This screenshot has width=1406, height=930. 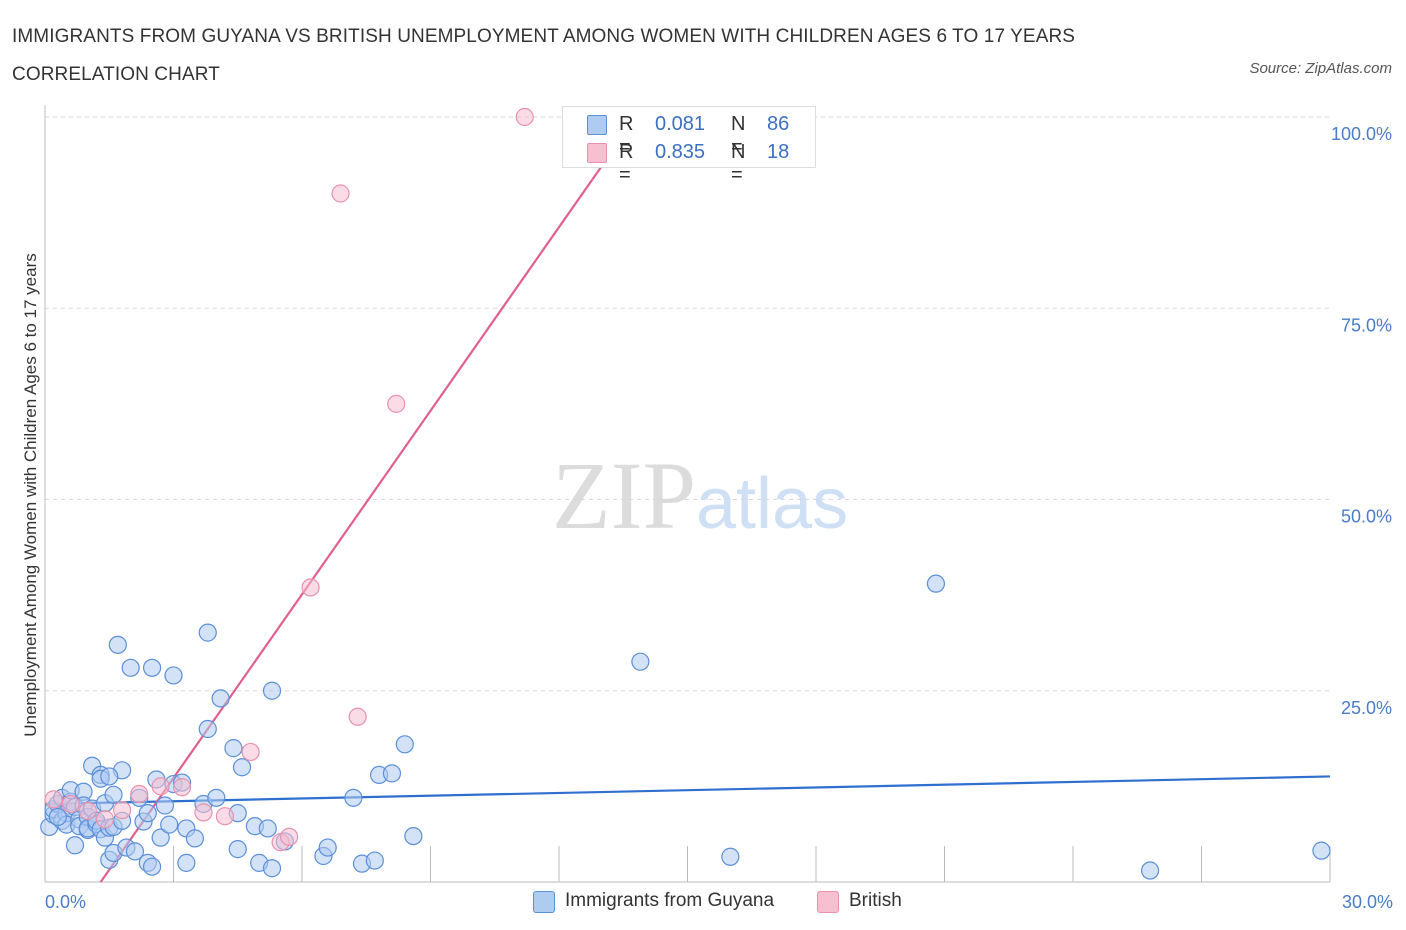 I want to click on x-tick-label: 0.0%, so click(x=65, y=902).